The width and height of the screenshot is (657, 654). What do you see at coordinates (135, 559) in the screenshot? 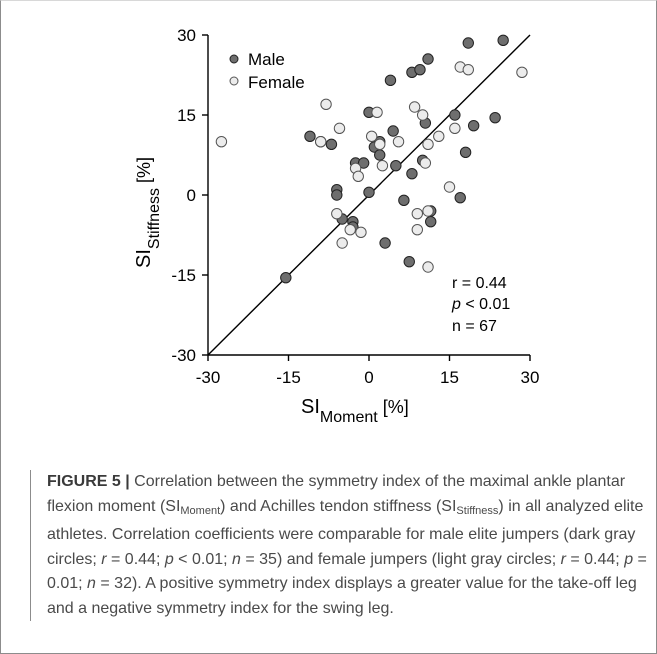
I see `caption-text-4: = 0.44;` at bounding box center [135, 559].